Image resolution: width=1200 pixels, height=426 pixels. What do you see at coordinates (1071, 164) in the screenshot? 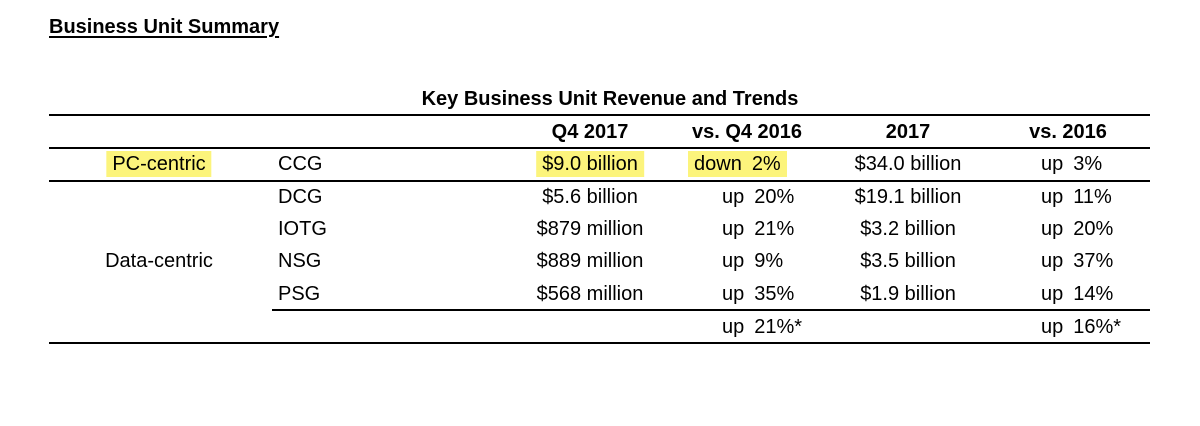
I see `table-row-year-change: up 3%` at bounding box center [1071, 164].